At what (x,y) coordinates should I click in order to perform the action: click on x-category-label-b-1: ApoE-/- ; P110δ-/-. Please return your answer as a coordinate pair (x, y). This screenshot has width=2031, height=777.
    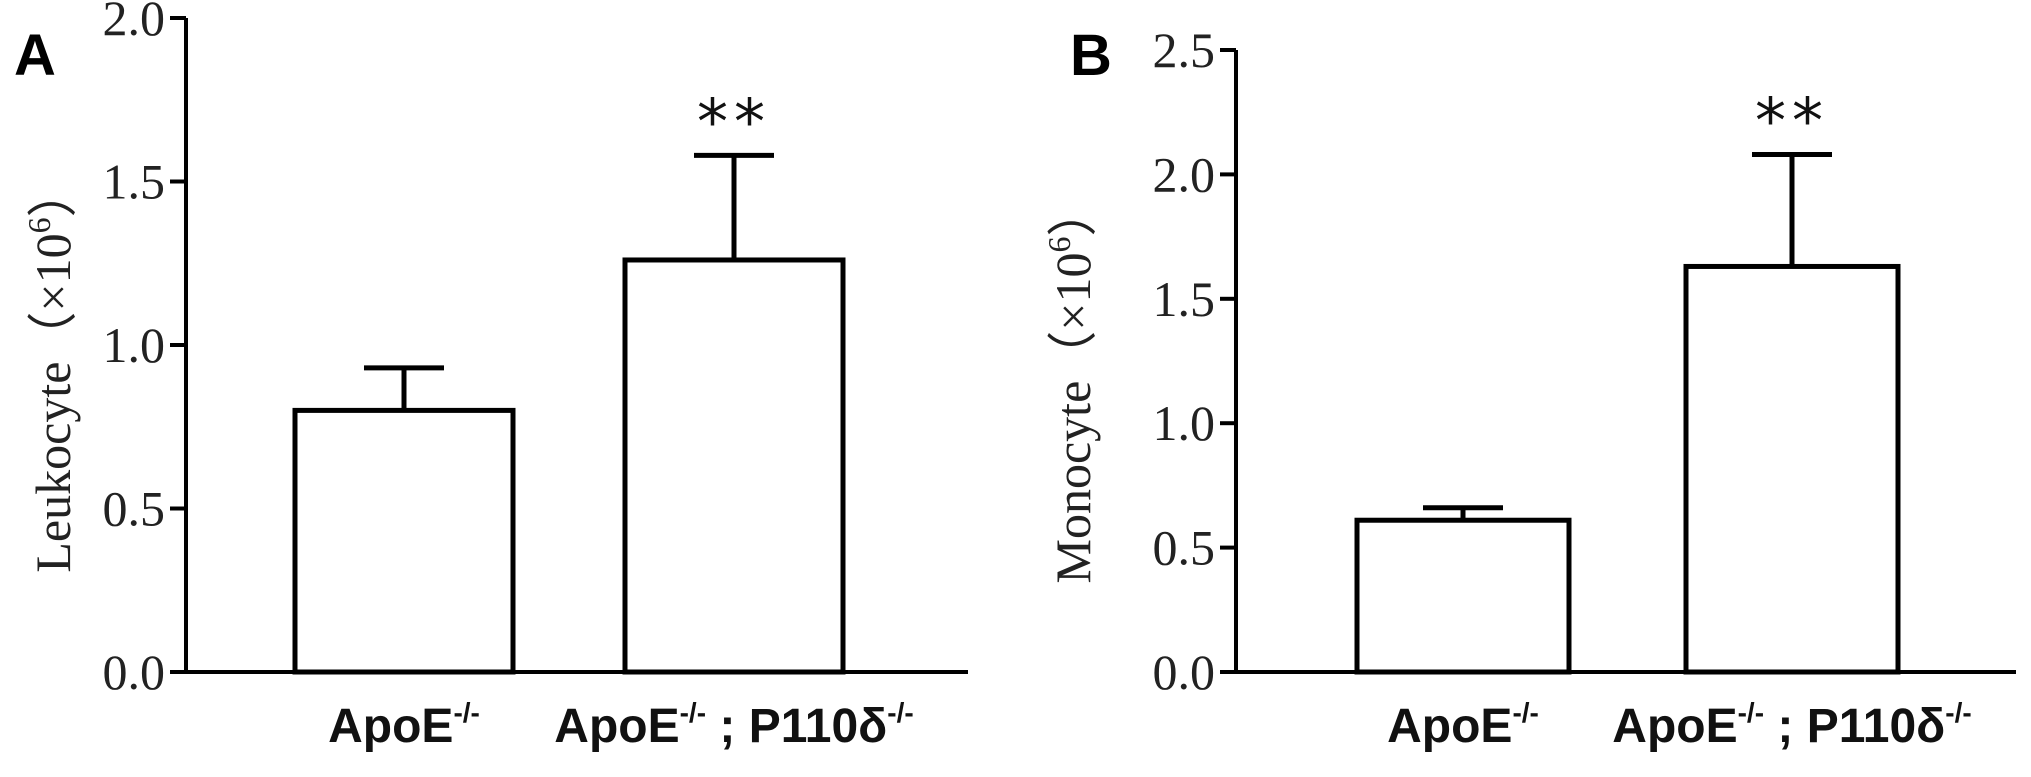
    Looking at the image, I should click on (1791, 725).